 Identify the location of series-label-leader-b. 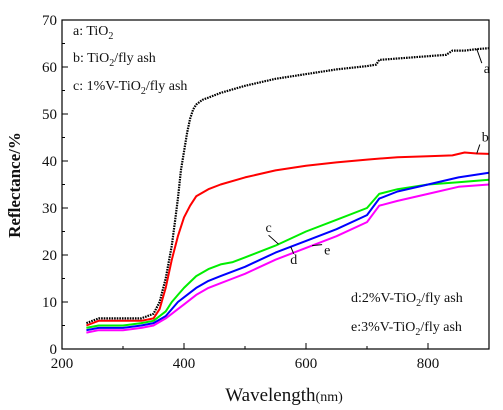
(478, 149).